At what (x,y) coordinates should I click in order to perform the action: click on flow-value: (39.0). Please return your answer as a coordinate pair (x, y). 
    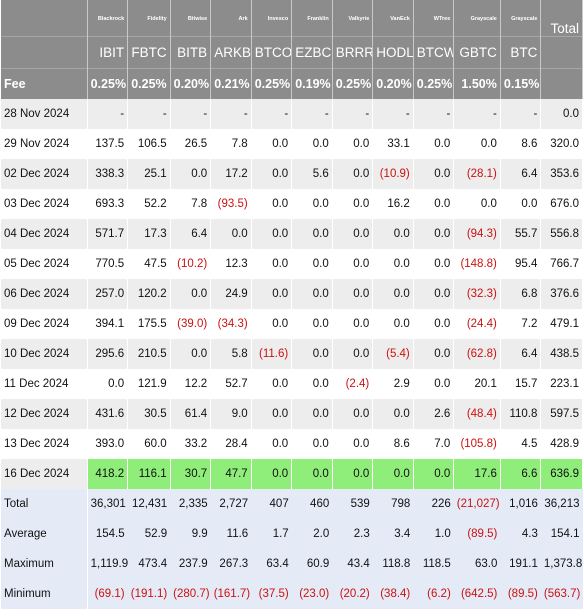
    Looking at the image, I should click on (191, 323).